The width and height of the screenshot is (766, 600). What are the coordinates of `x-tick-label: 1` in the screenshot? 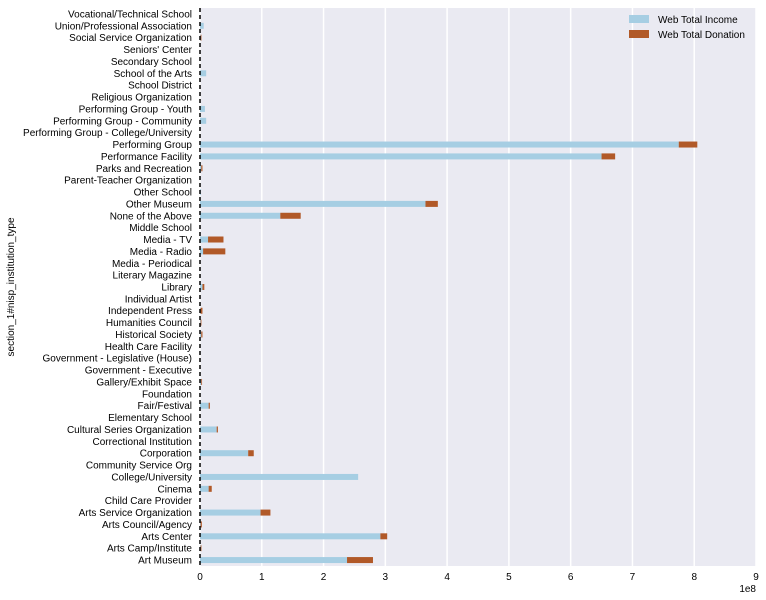 It's located at (262, 577).